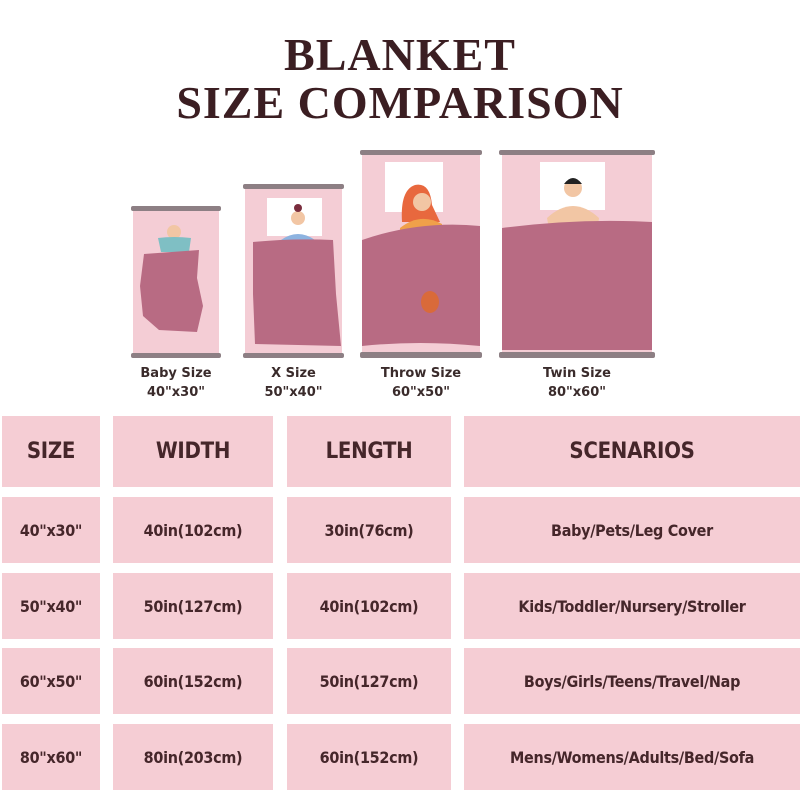 The height and width of the screenshot is (800, 800). What do you see at coordinates (369, 451) in the screenshot?
I see `header-length: LENGTH` at bounding box center [369, 451].